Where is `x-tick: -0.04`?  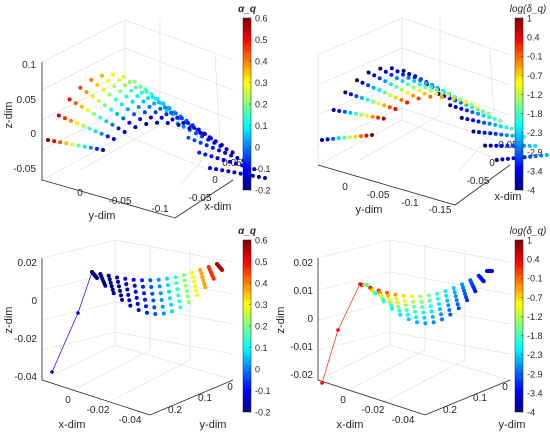
x-tick: -0.04 is located at coordinates (130, 420).